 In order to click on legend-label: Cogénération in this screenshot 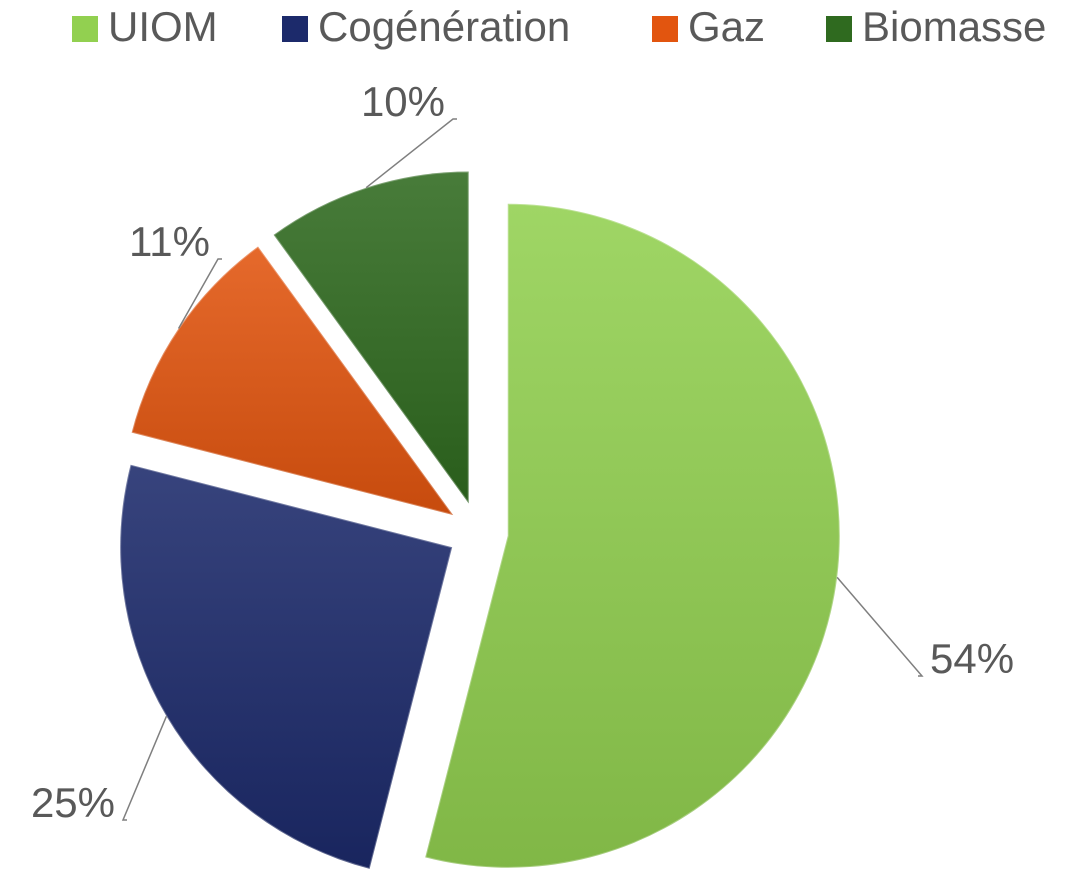, I will do `click(444, 26)`.